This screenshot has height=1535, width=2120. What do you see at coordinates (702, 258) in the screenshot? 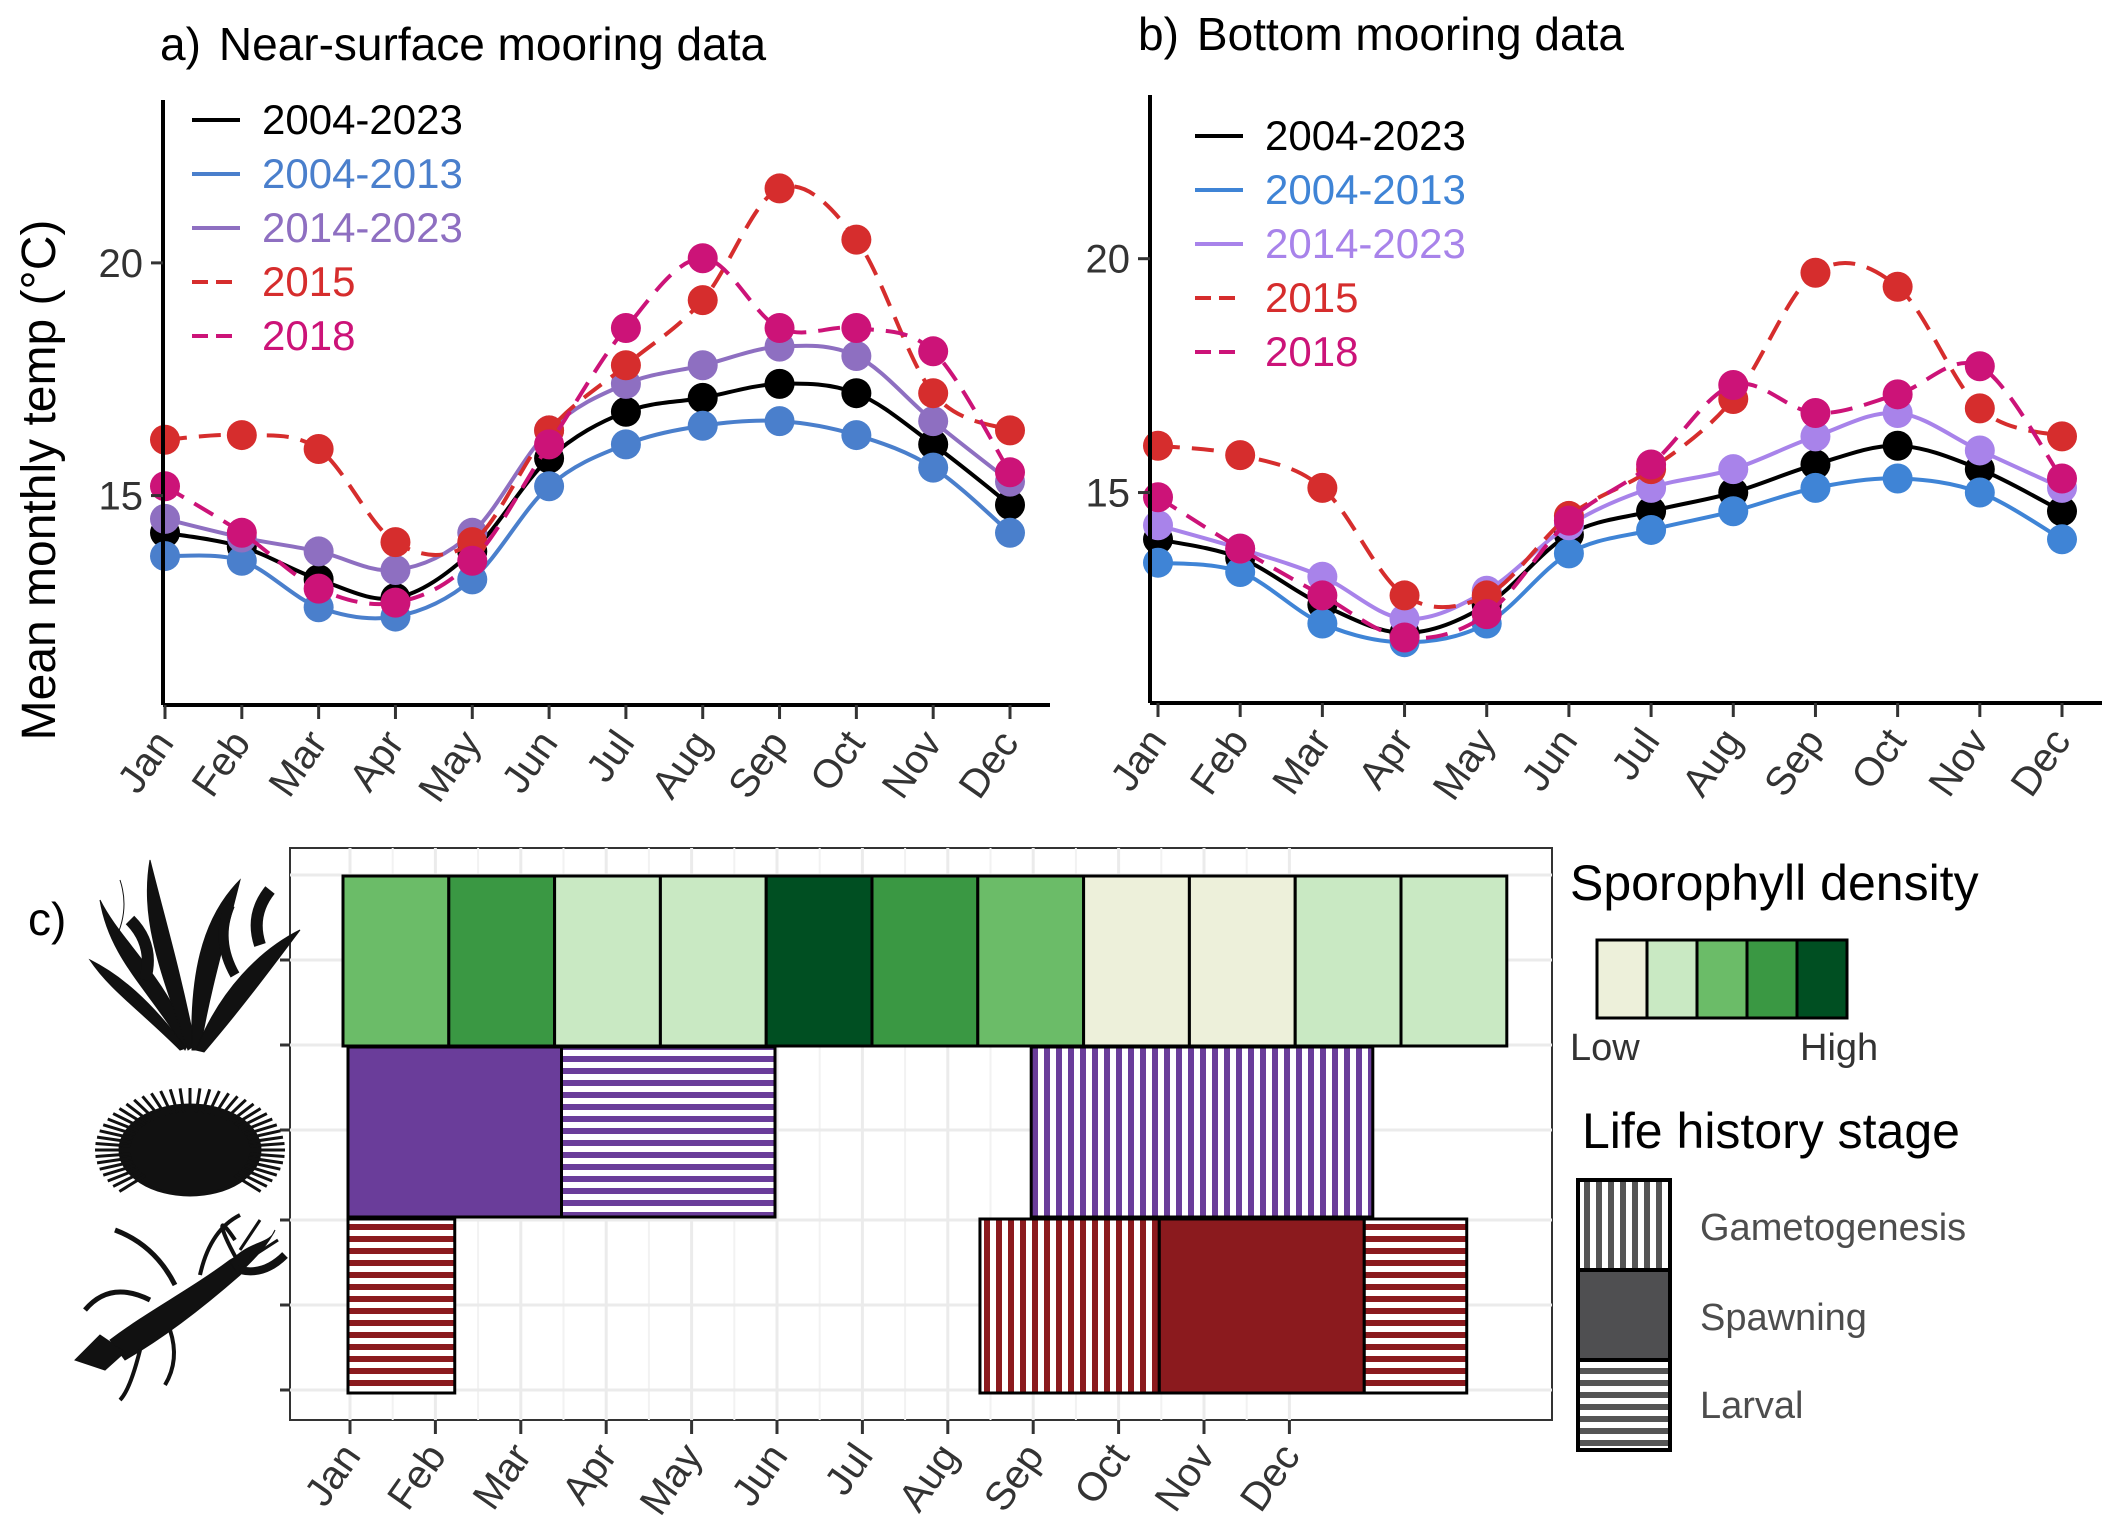
I see `data-point-2018-Aug` at bounding box center [702, 258].